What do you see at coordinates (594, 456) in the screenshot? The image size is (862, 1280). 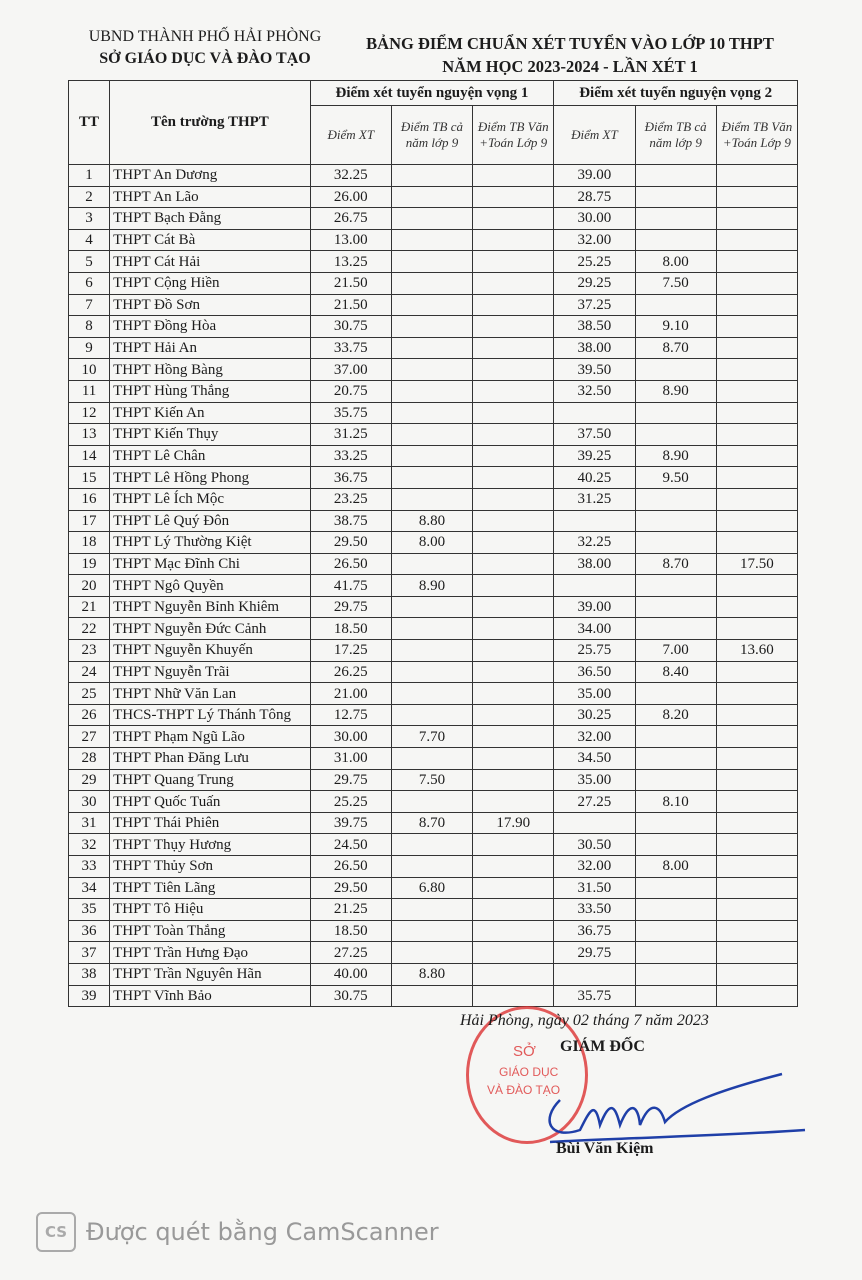 I see `nv2-diem-xt: 39.25` at bounding box center [594, 456].